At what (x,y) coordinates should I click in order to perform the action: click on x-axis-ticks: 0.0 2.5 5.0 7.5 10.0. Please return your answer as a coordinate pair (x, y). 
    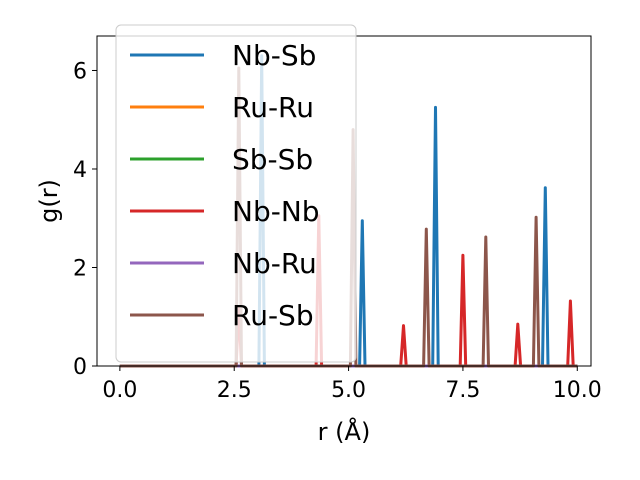
    Looking at the image, I should click on (352, 384).